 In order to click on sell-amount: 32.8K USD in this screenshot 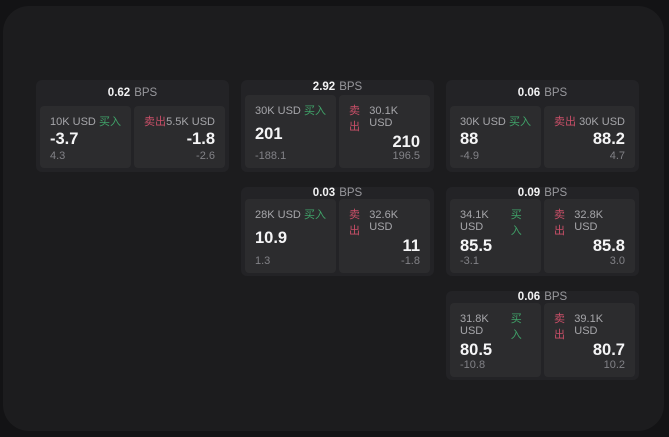, I will do `click(589, 221)`.